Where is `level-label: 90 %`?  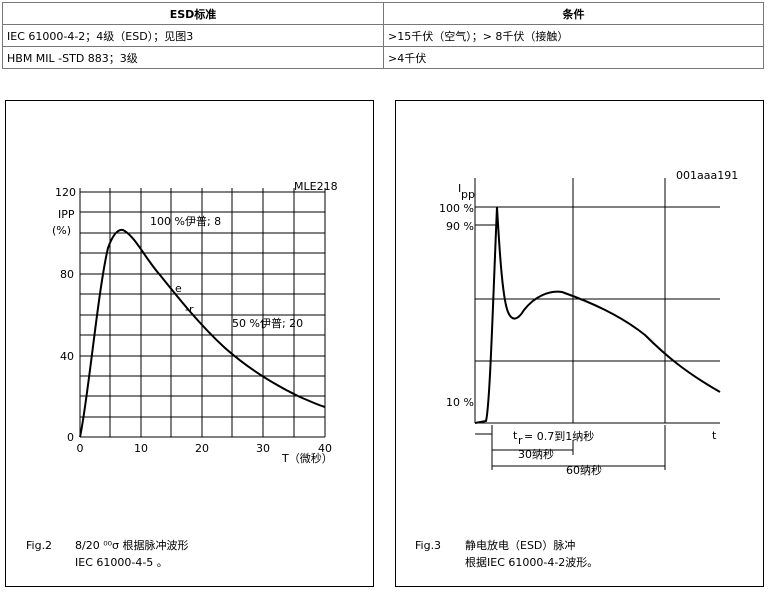
level-label: 90 % is located at coordinates (460, 226).